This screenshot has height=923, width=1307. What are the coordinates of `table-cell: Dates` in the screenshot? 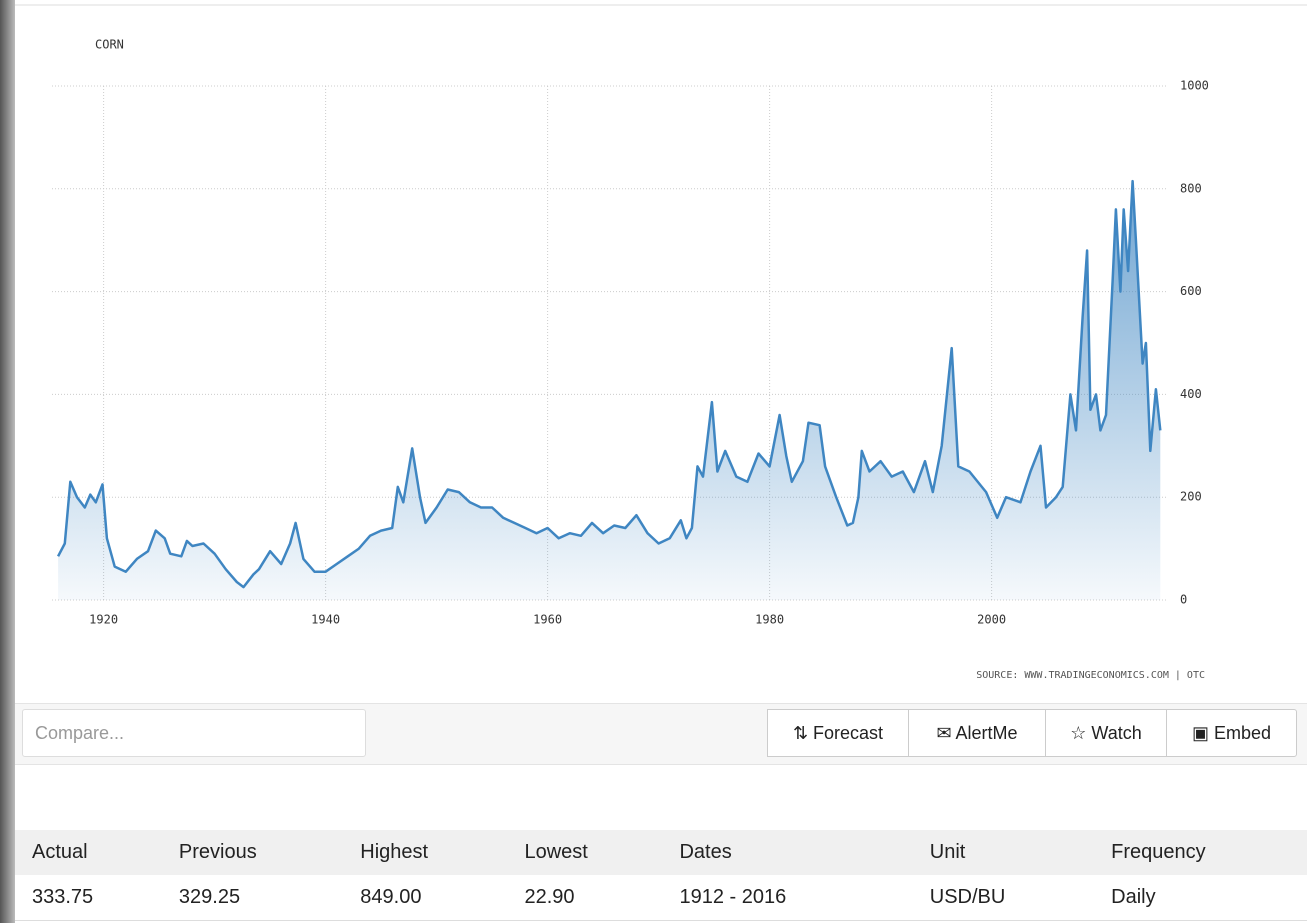 It's located at (787, 852).